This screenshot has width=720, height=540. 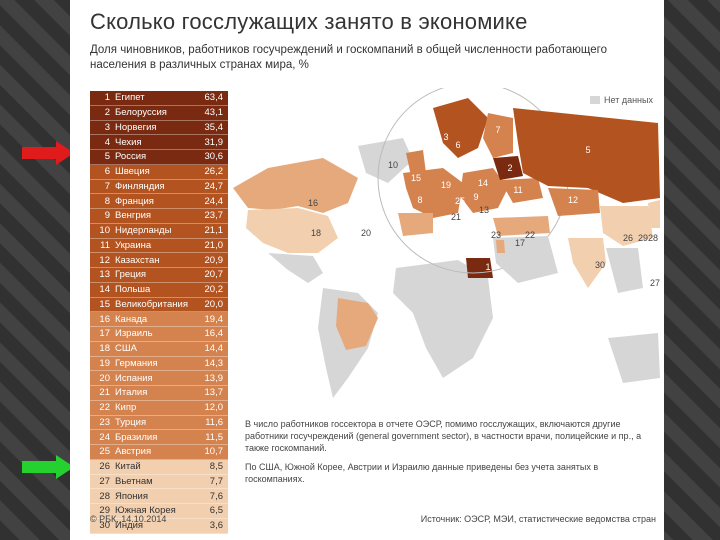 I want to click on belarus-region, so click(x=508, y=168).